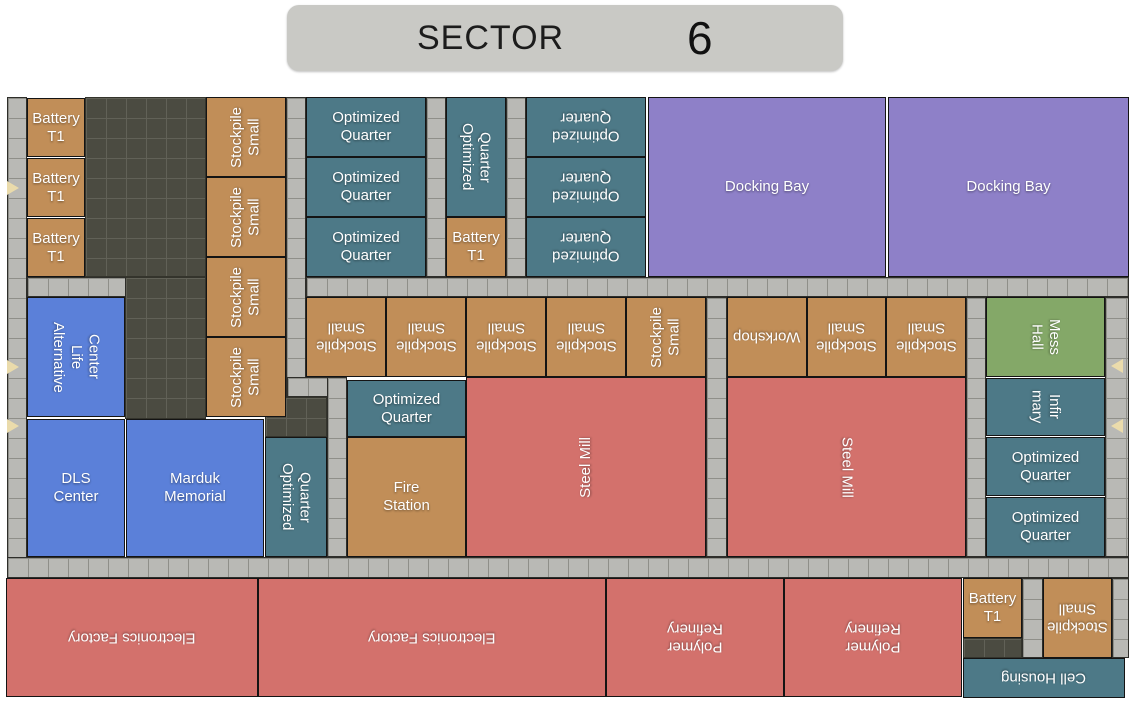  I want to click on building-dls-center: DLS Center, so click(76, 488).